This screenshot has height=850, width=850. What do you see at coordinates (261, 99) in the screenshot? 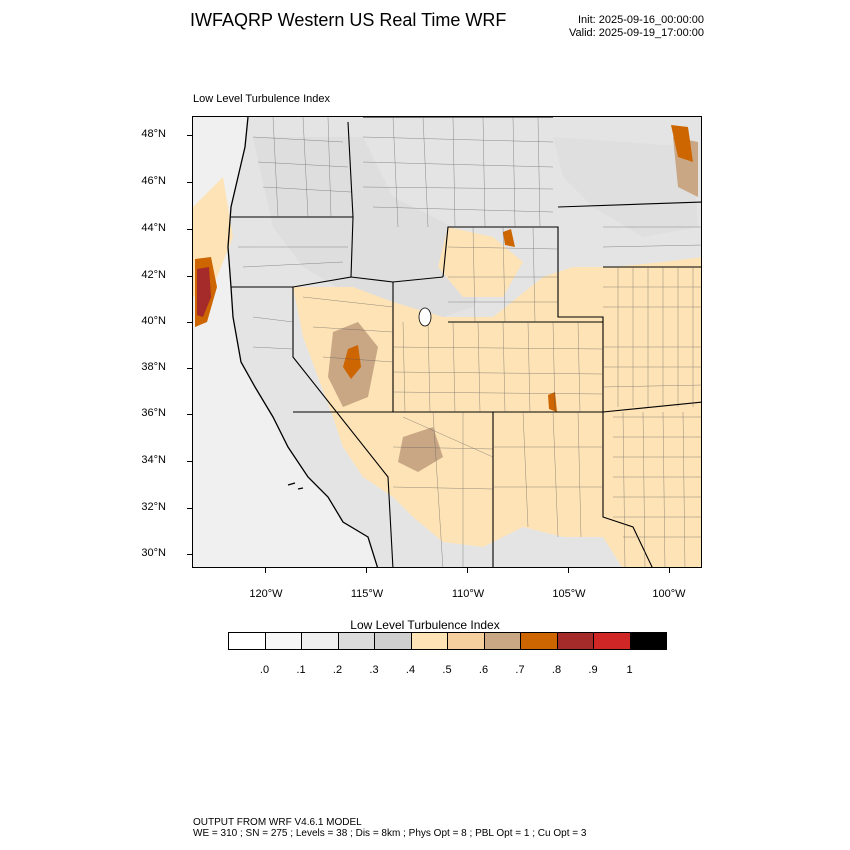
I see `map-subtitle: Low Level Turbulence Index` at bounding box center [261, 99].